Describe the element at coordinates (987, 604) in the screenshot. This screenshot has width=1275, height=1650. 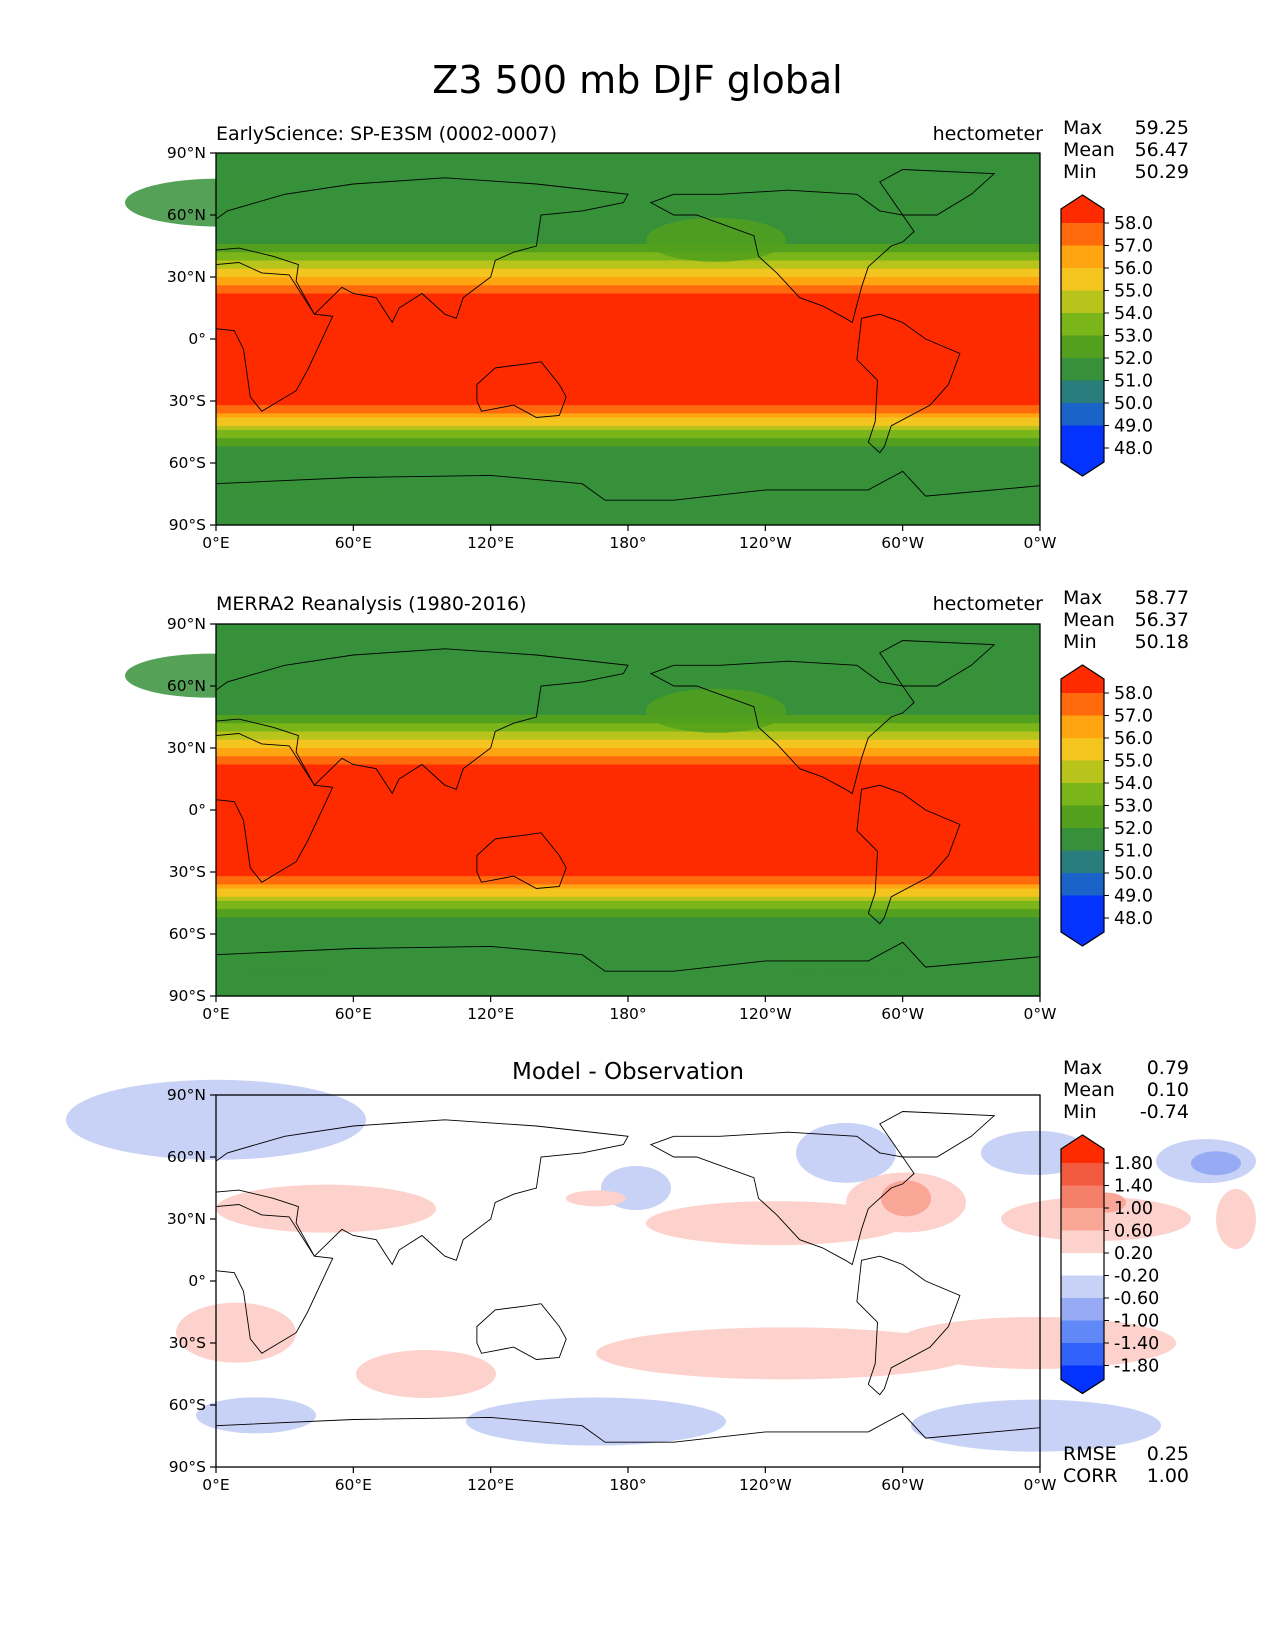
I see `panel2-units: hectometer` at that location.